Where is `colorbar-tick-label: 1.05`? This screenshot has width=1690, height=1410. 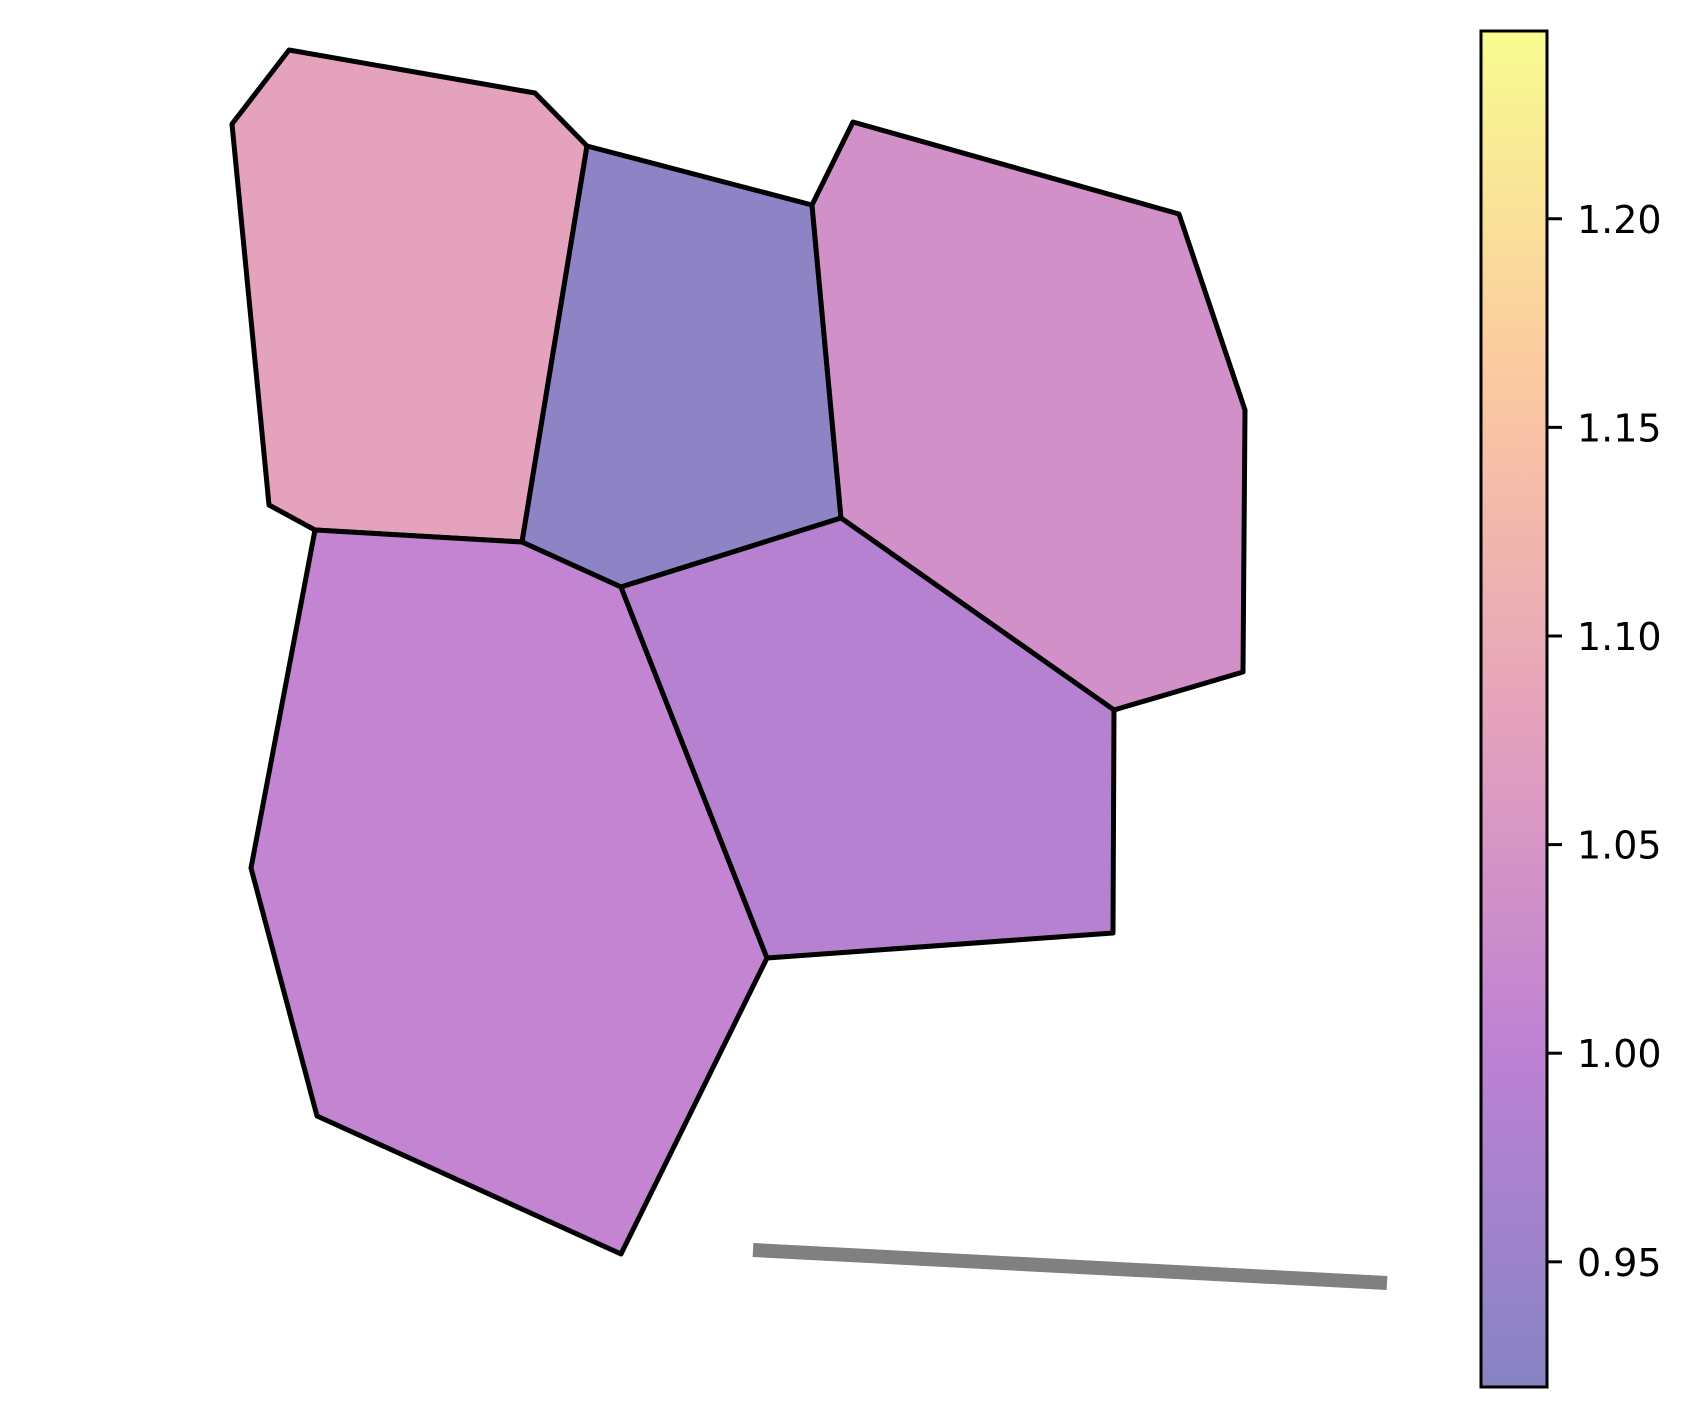
colorbar-tick-label: 1.05 is located at coordinates (1619, 846).